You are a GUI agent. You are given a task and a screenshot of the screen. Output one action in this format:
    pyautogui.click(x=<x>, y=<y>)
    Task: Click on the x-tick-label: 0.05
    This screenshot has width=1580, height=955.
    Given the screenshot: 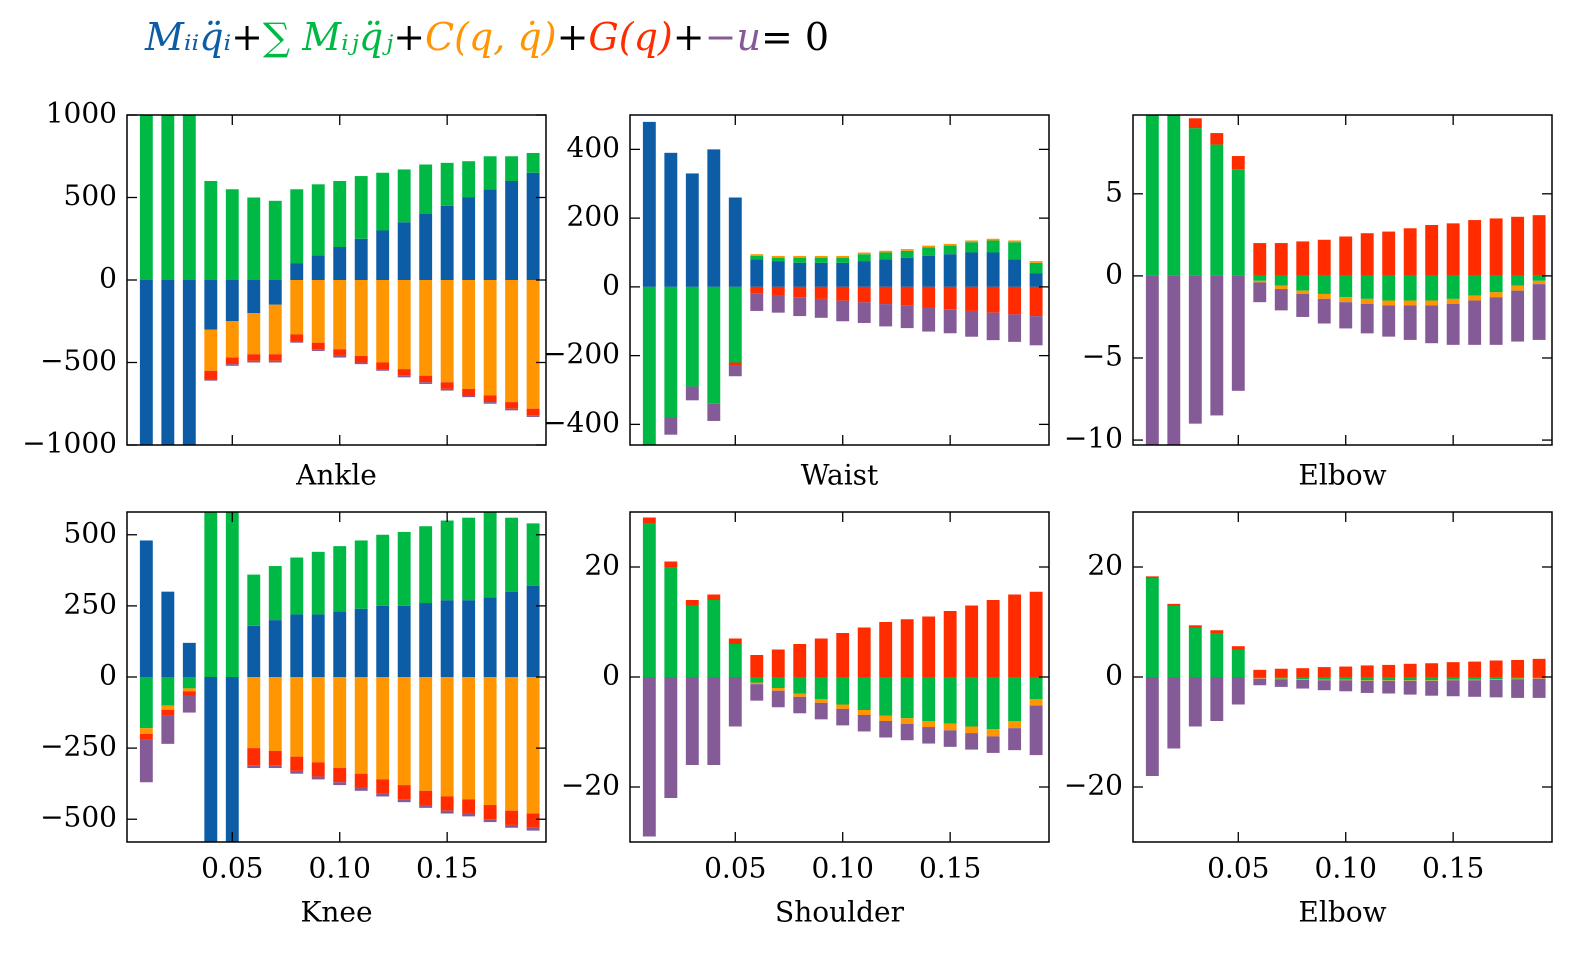 What is the action you would take?
    pyautogui.click(x=1238, y=868)
    